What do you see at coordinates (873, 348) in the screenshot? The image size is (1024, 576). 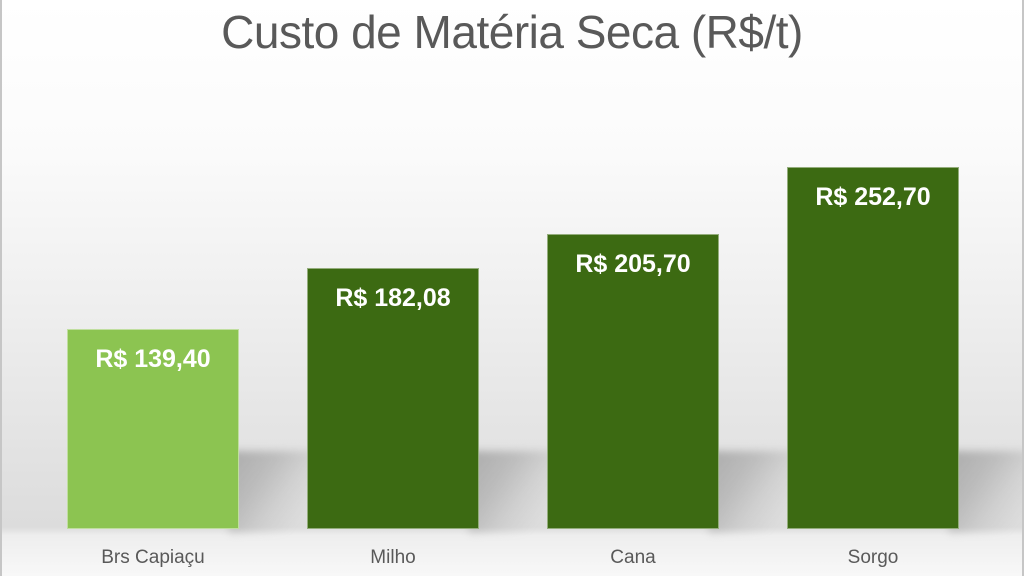 I see `bar-sorgo: R$ 252,70` at bounding box center [873, 348].